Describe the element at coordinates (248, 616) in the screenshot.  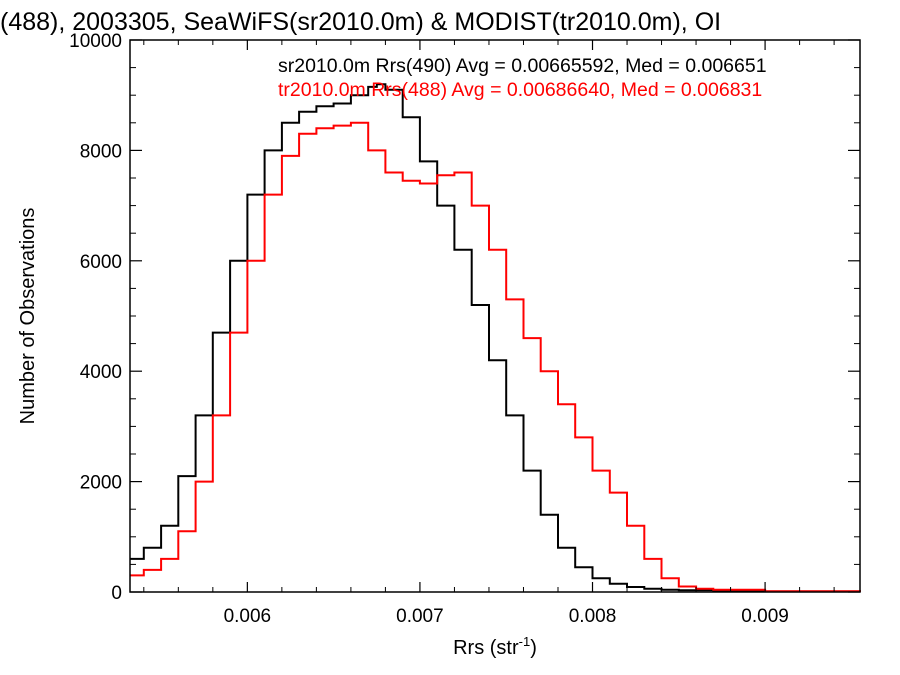
I see `x-tick-label: 0.006` at that location.